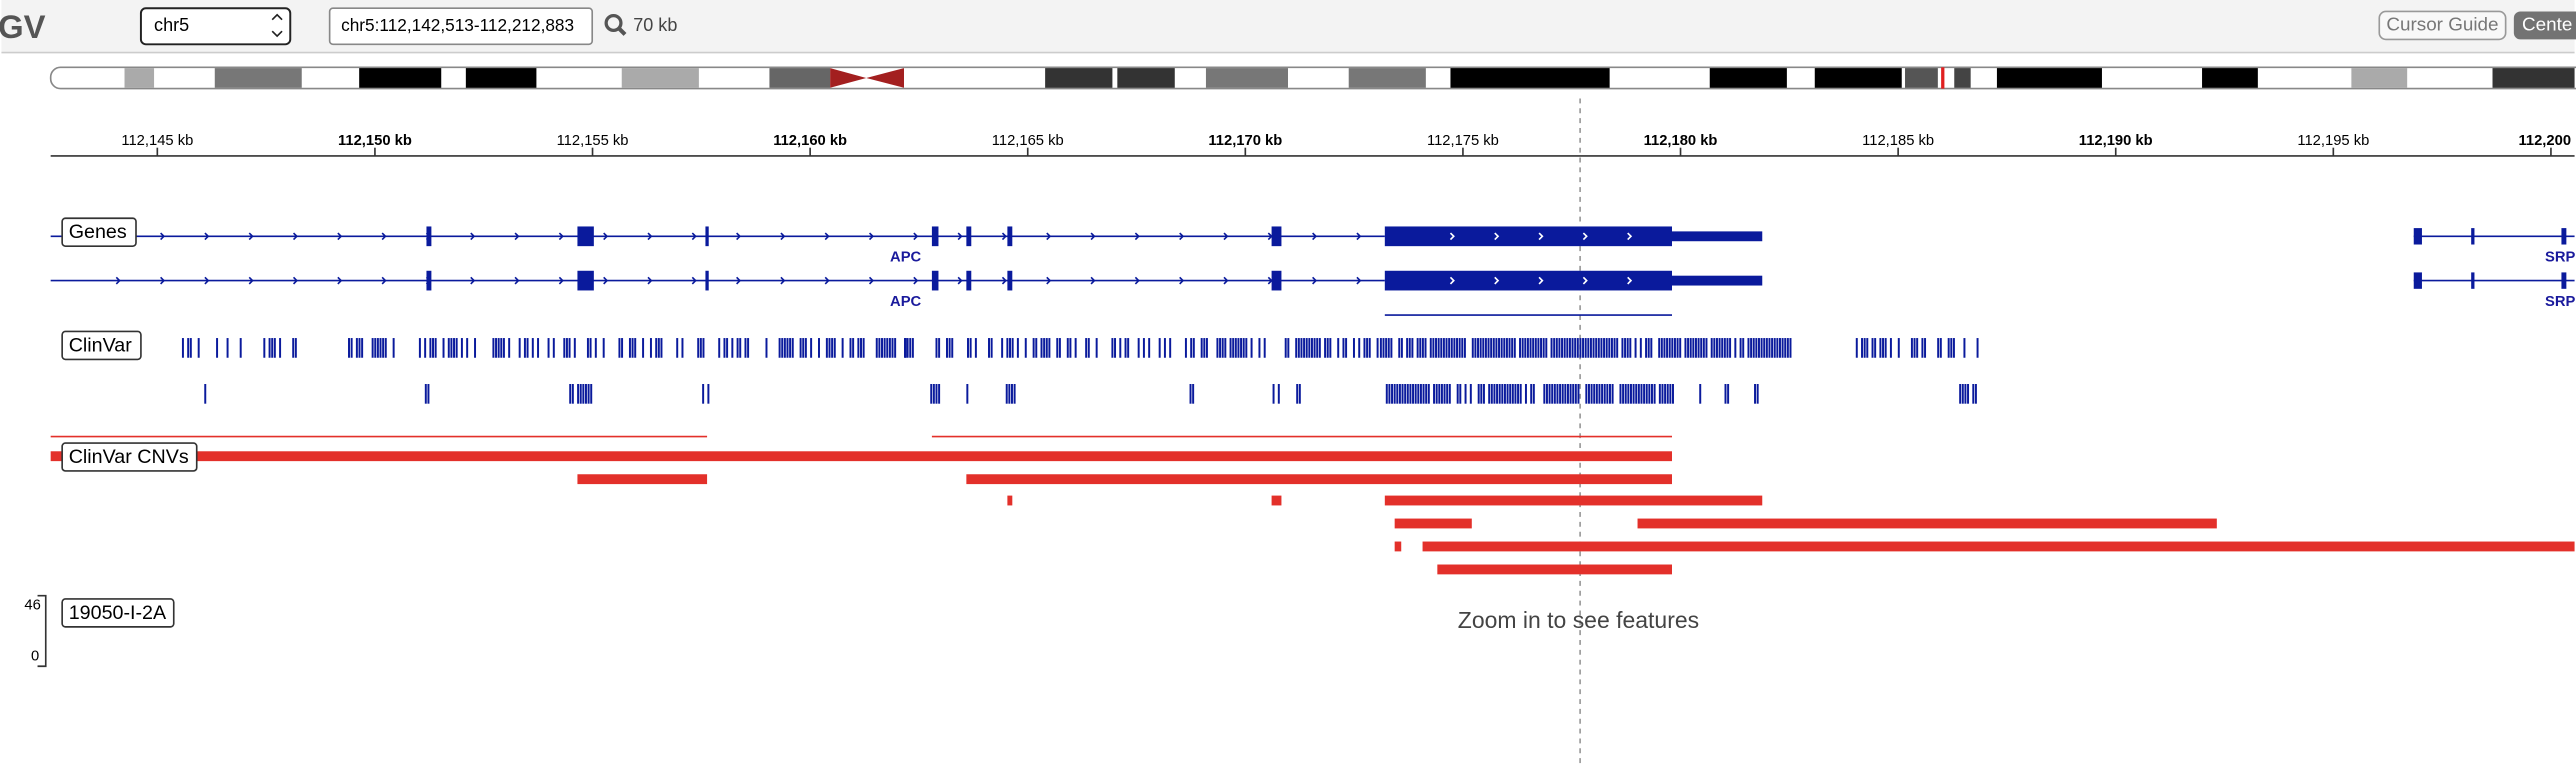  Describe the element at coordinates (461, 26) in the screenshot. I see `locus-input` at that location.